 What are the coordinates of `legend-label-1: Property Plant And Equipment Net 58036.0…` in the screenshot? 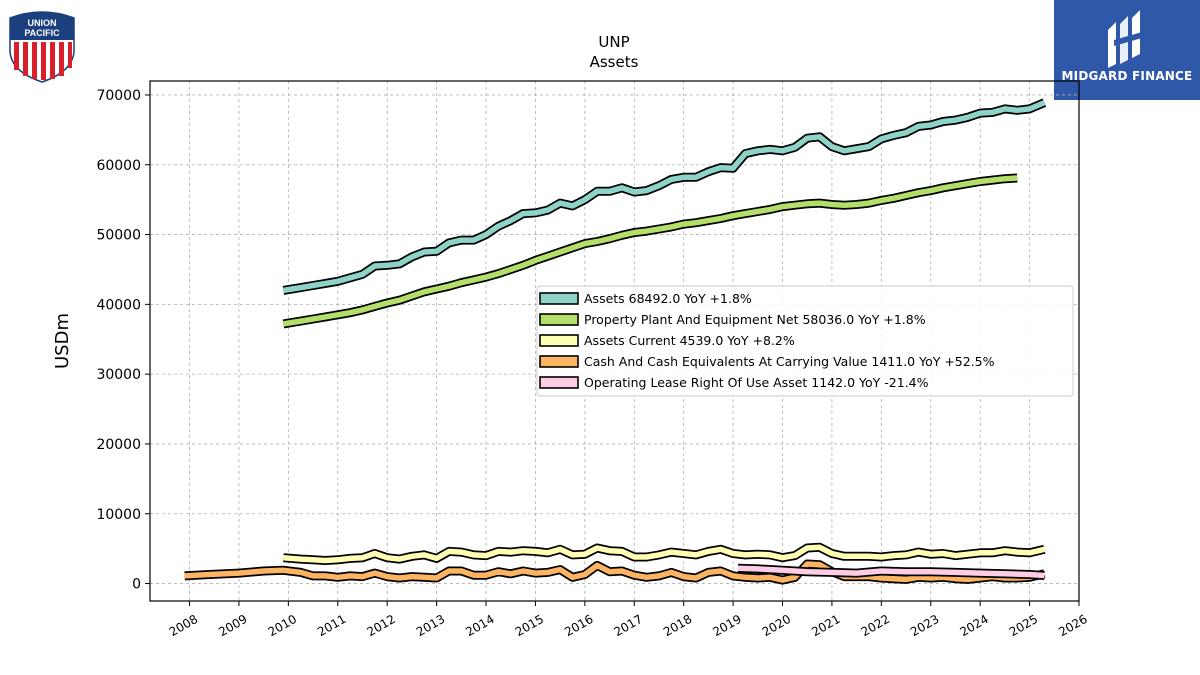 It's located at (755, 319).